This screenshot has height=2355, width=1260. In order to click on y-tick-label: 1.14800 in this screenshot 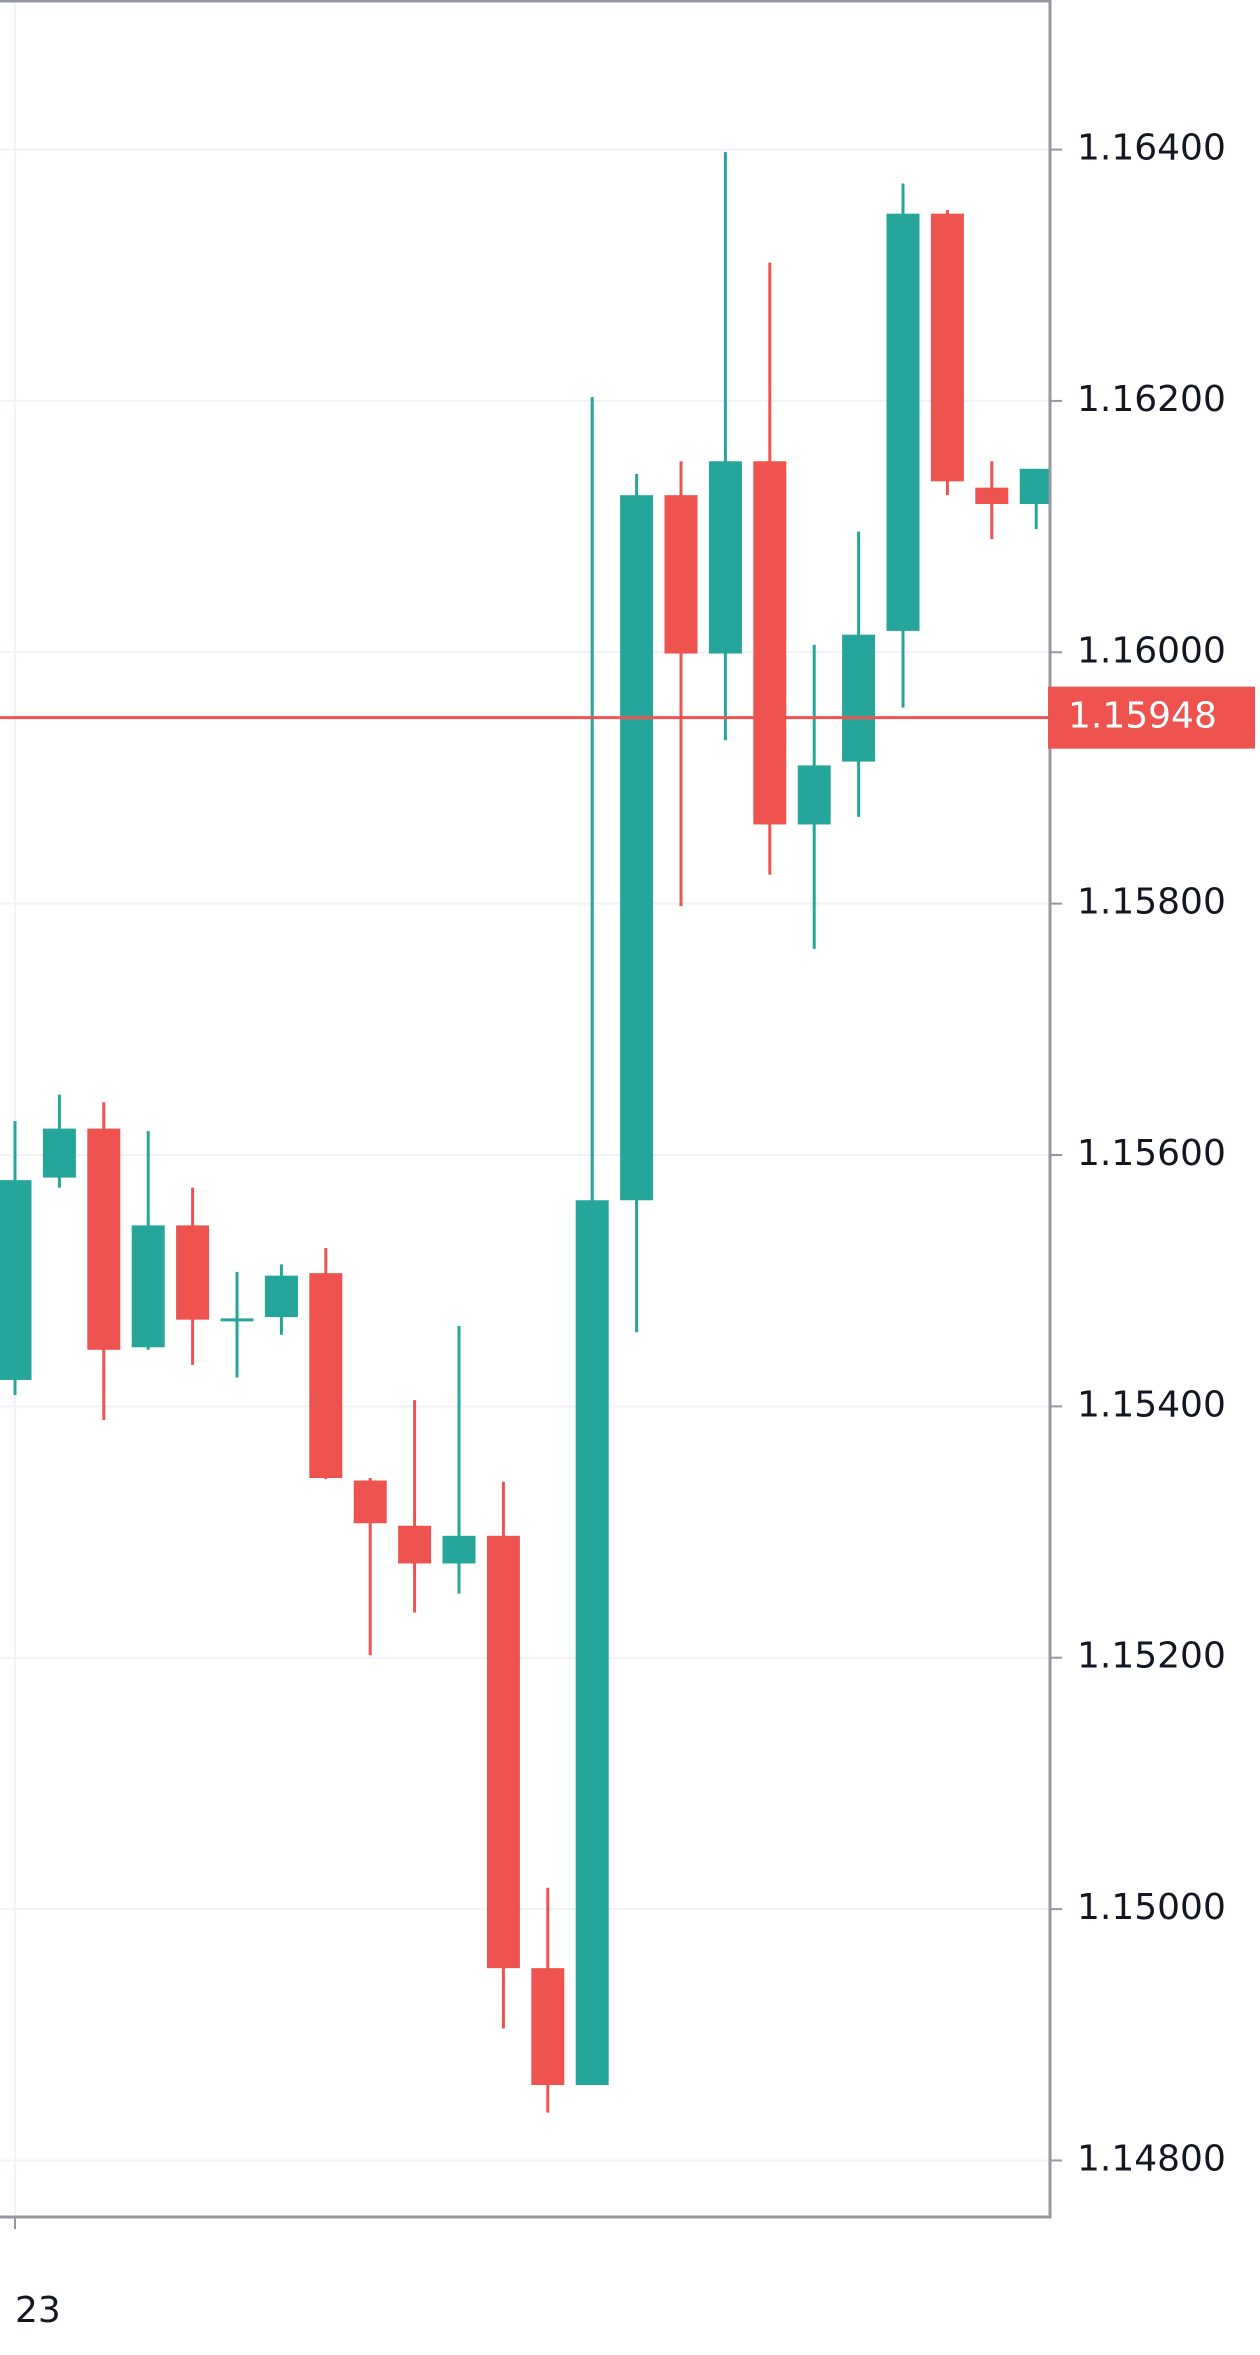, I will do `click(1151, 2158)`.